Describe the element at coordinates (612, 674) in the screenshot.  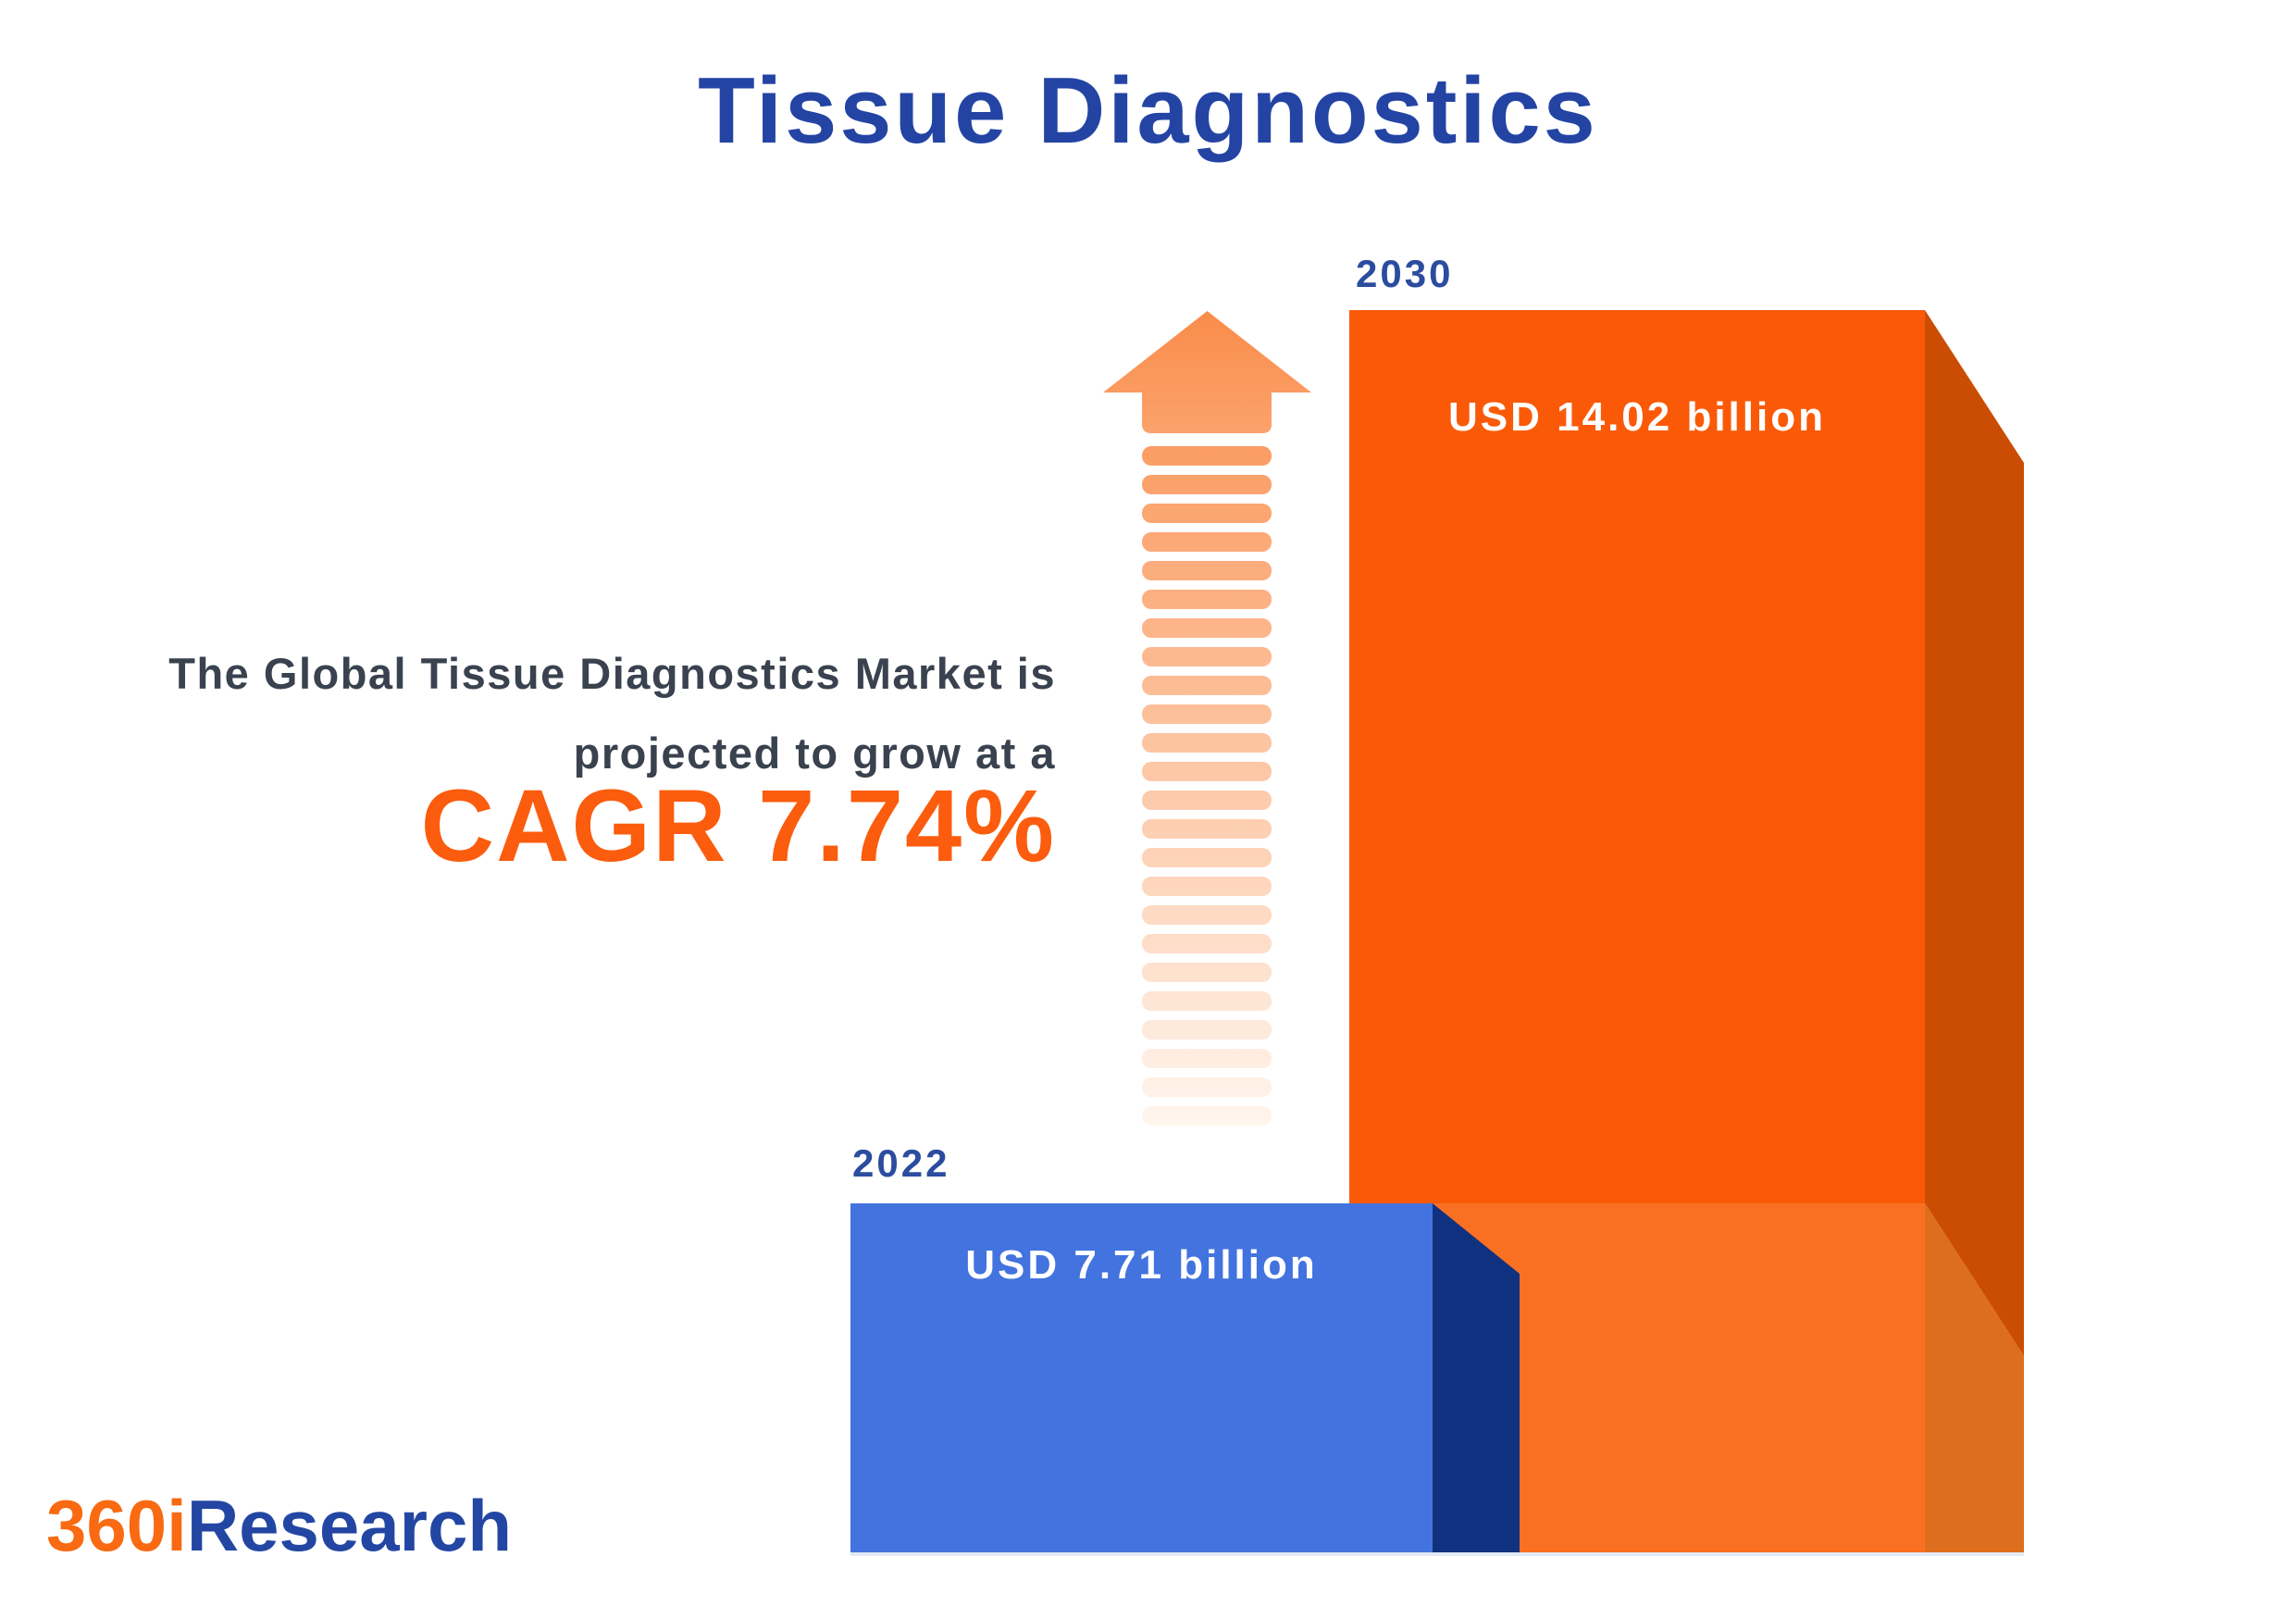
I see `market-description-line1: The Global Tissue Diagnostics Market is` at that location.